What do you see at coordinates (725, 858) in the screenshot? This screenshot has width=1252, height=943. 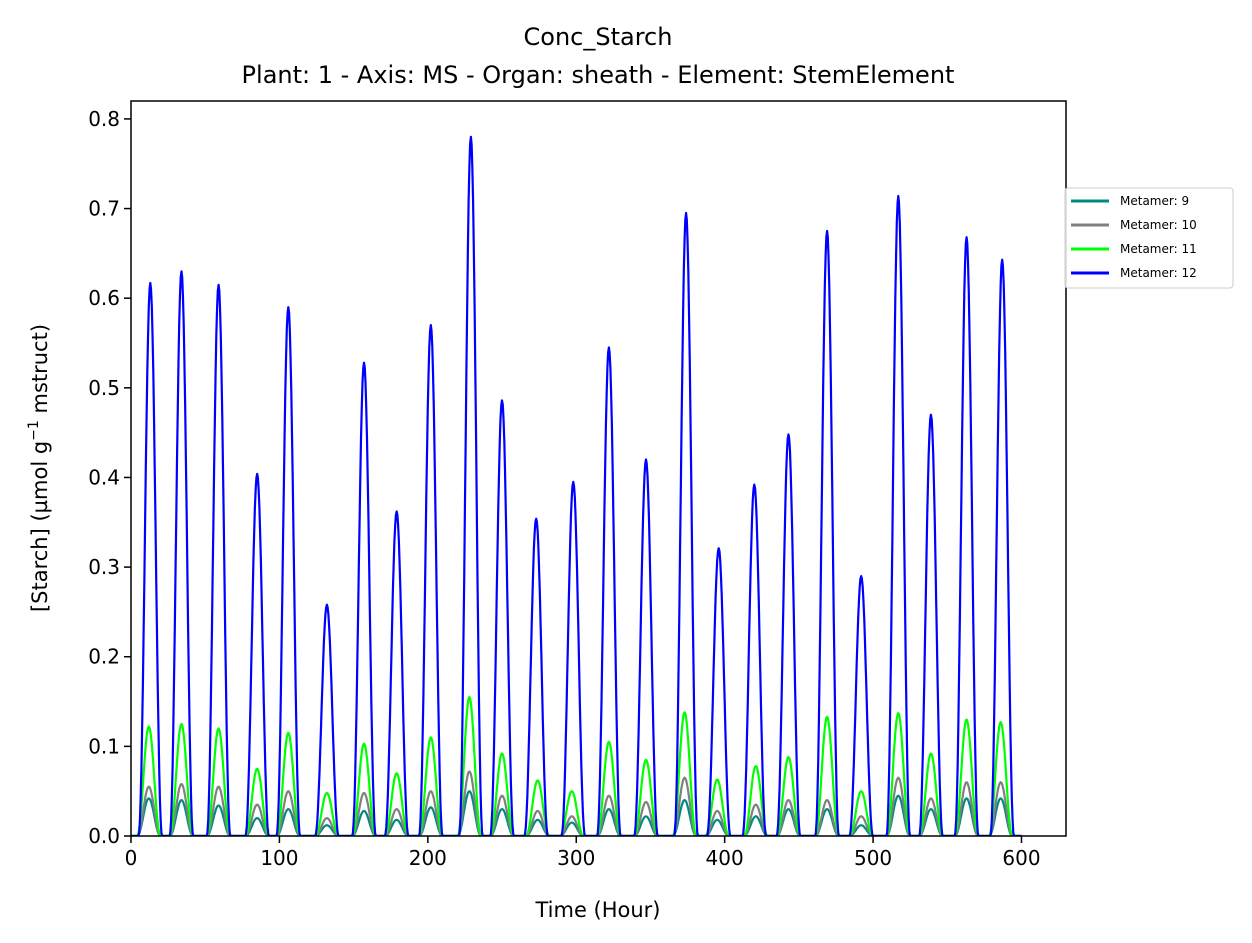 I see `x-tick-label: 400` at bounding box center [725, 858].